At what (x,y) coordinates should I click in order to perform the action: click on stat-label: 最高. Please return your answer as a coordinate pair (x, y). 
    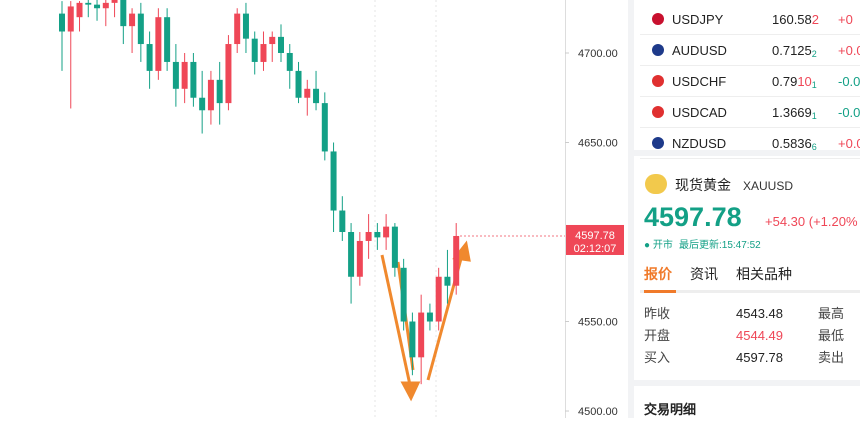
    Looking at the image, I should click on (831, 313).